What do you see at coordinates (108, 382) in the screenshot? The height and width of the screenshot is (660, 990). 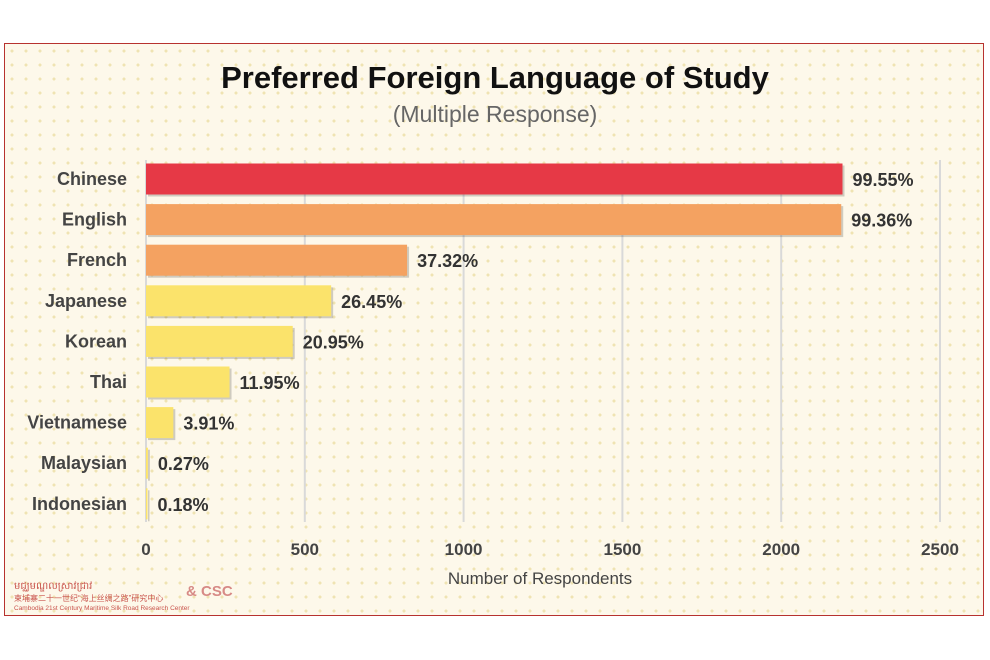 I see `category-label: Thai` at bounding box center [108, 382].